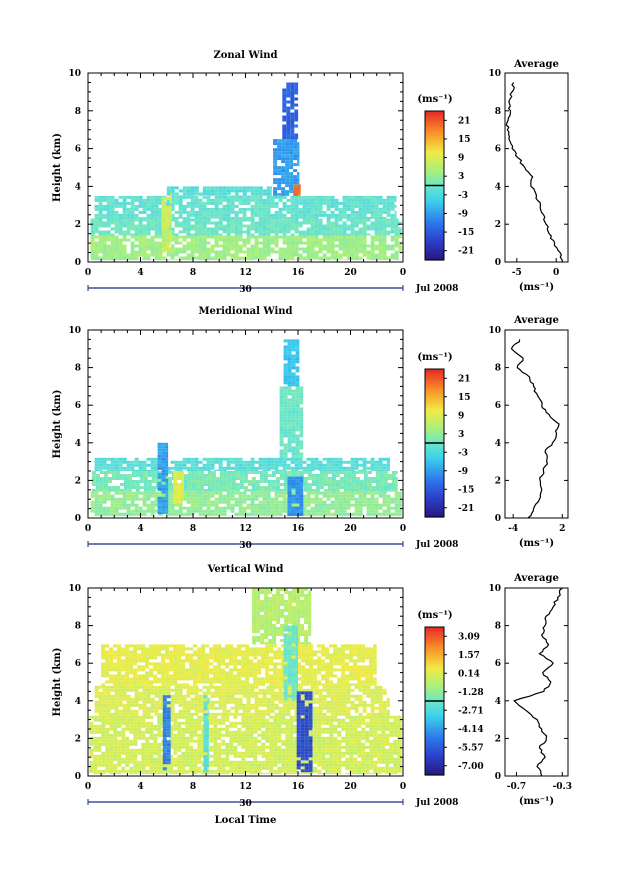 This screenshot has width=619, height=873. I want to click on average-profile-line, so click(534, 172).